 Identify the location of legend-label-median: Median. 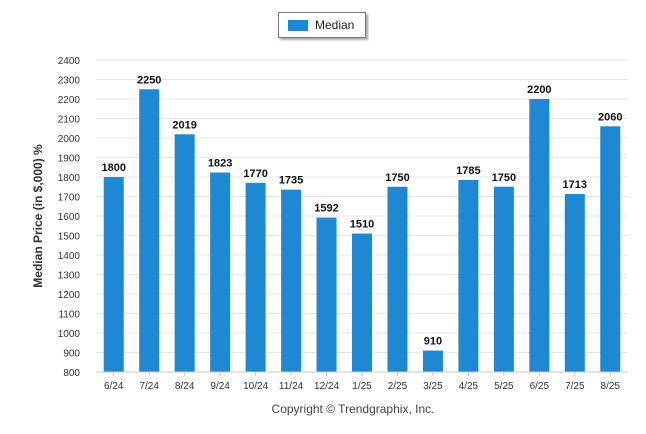
(335, 25).